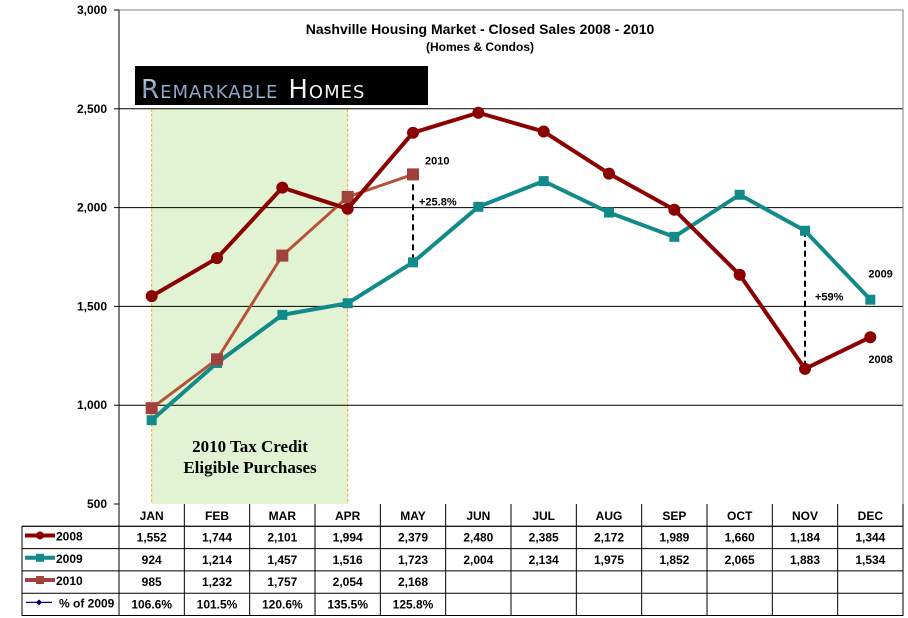  I want to click on y-tick-label: 1,500, so click(92, 306).